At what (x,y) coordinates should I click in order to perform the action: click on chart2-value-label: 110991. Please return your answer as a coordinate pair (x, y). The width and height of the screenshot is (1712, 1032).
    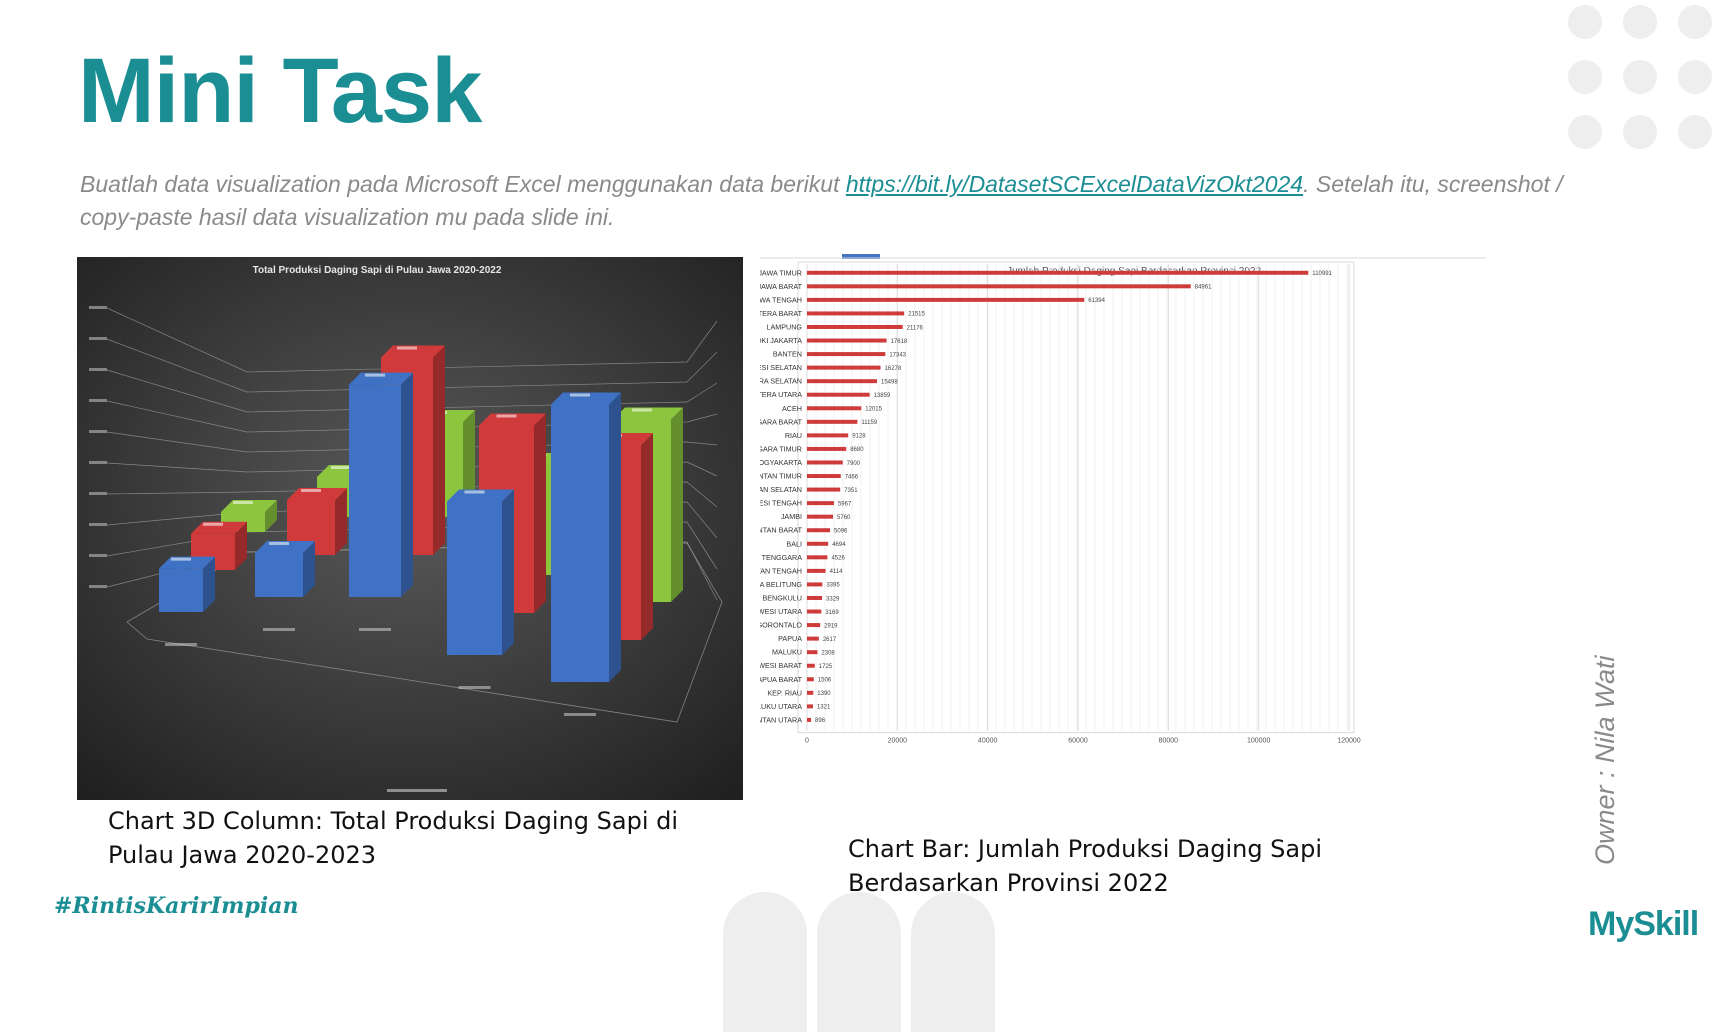
    Looking at the image, I should click on (1322, 274).